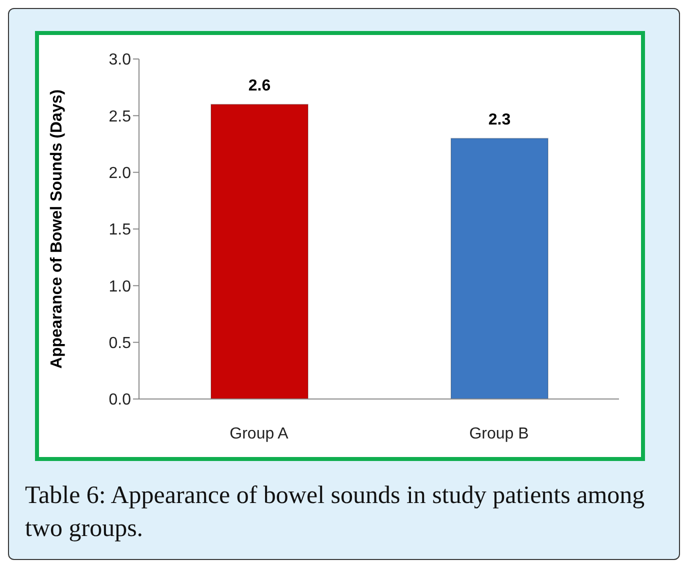  What do you see at coordinates (335, 512) in the screenshot?
I see `caption: Table 6: Appearance of bowel sounds in study patients among two groups.` at bounding box center [335, 512].